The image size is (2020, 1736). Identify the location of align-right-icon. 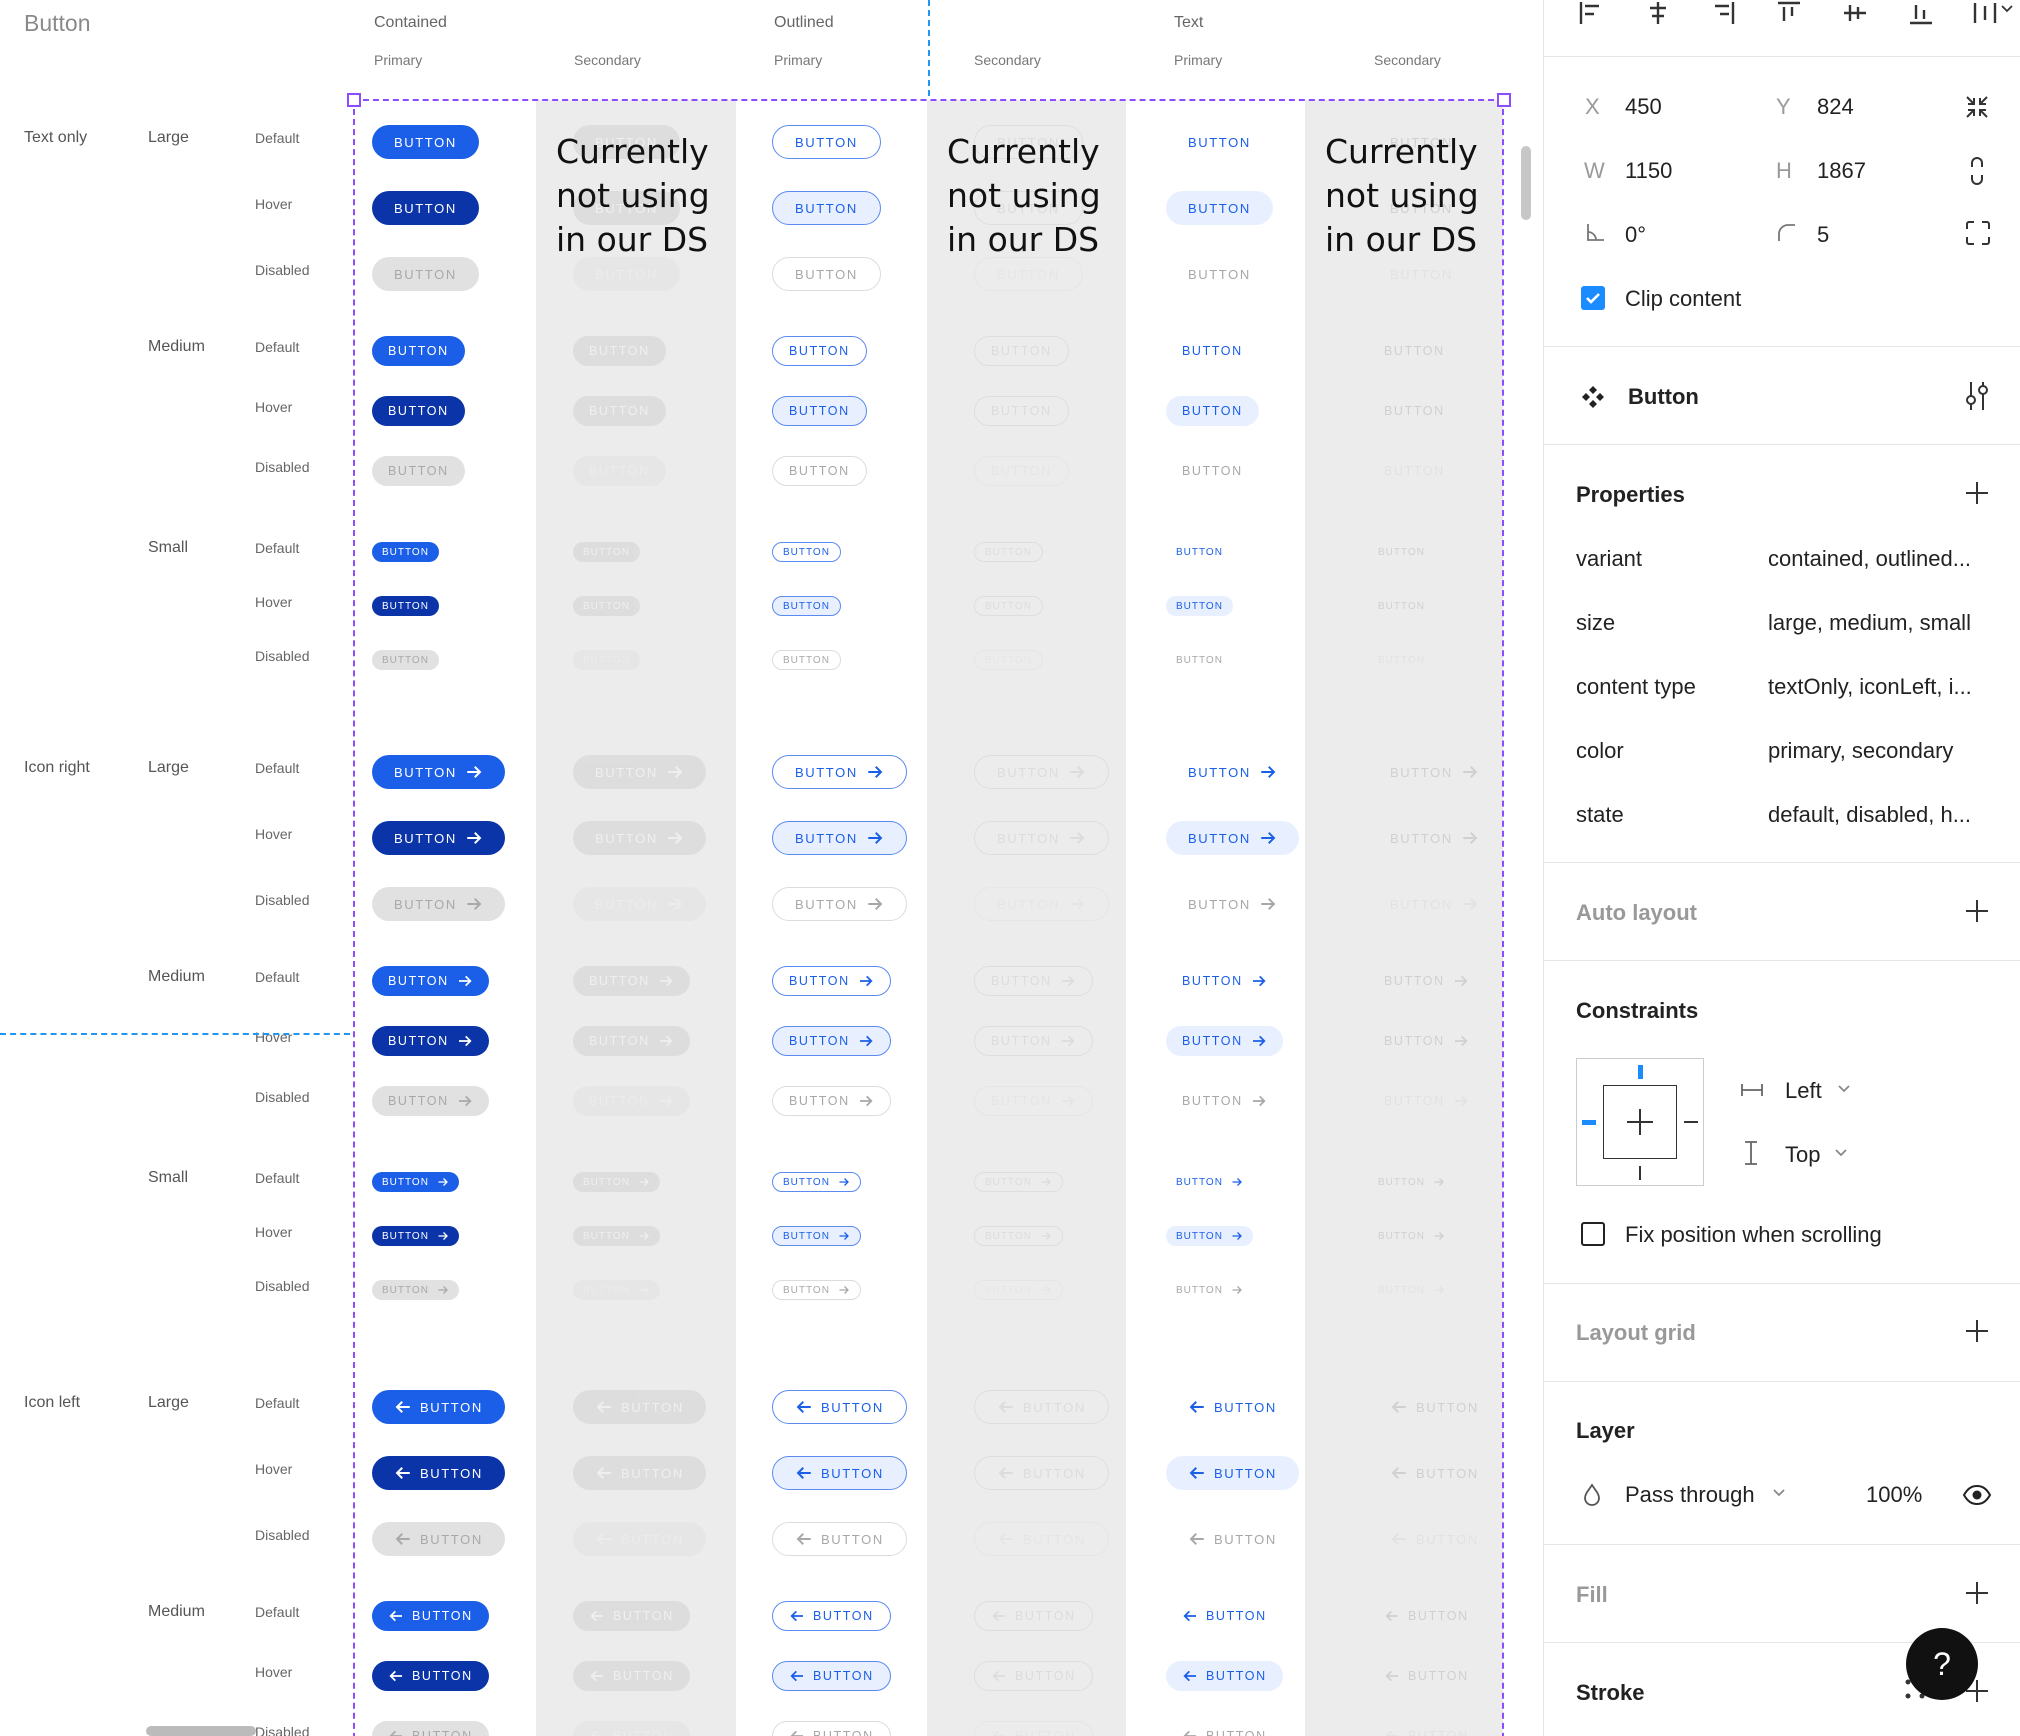
(1723, 13).